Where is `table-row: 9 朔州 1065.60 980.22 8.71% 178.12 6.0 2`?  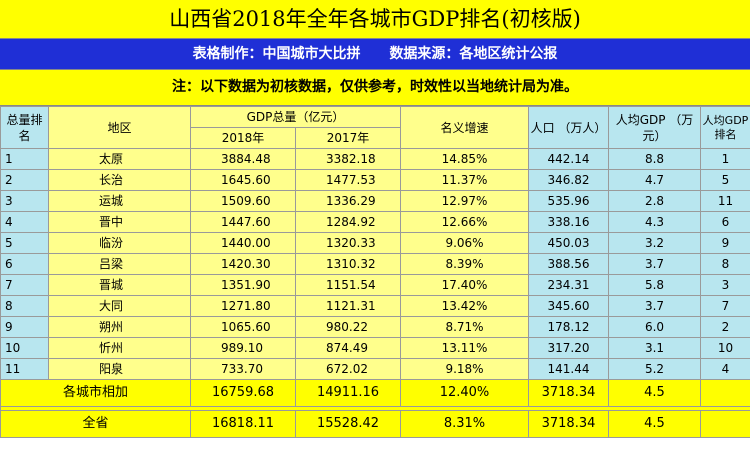 table-row: 9 朔州 1065.60 980.22 8.71% 178.12 6.0 2 is located at coordinates (375, 327).